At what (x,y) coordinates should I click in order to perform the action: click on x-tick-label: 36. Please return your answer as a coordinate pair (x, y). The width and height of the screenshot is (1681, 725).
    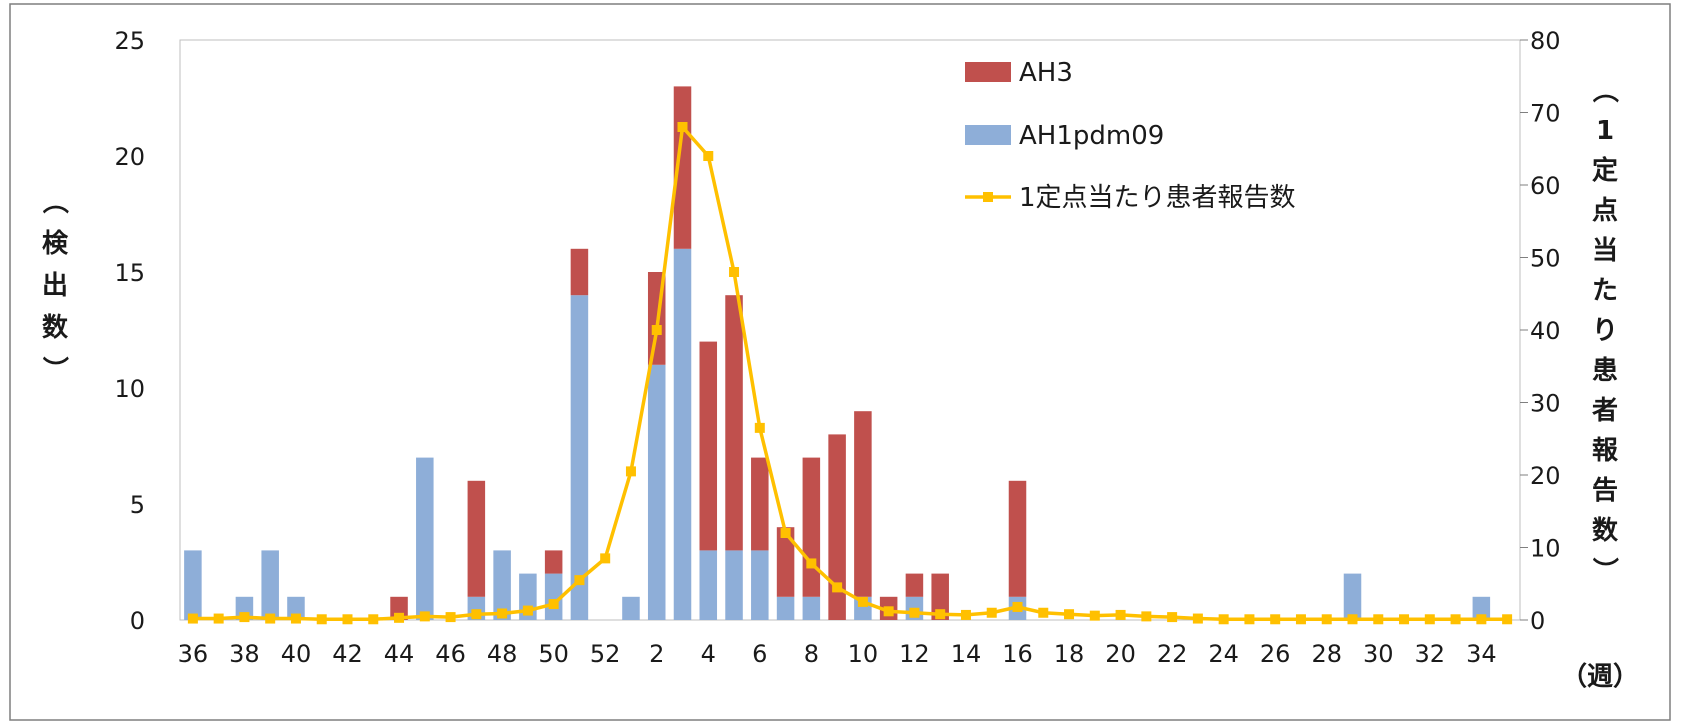
    Looking at the image, I should click on (193, 654).